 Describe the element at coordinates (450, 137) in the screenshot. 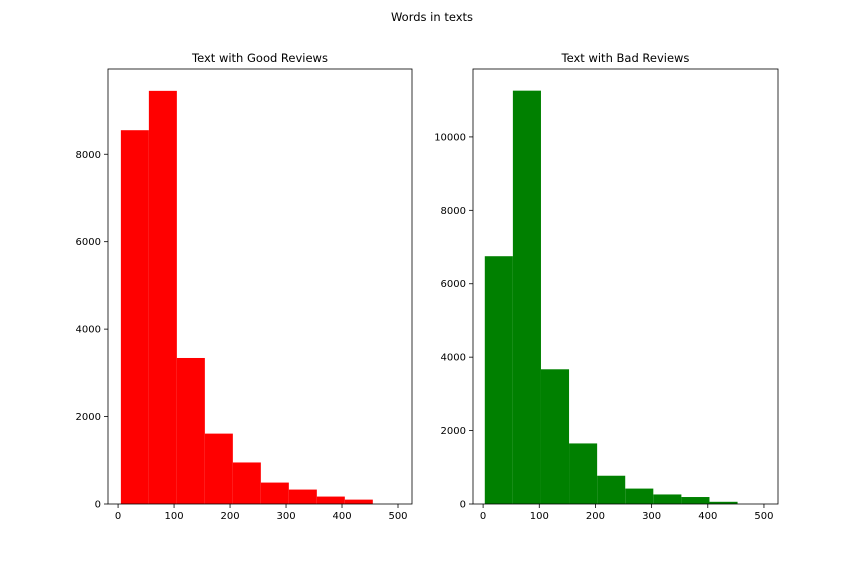

I see `y-tick-label: 10000` at that location.